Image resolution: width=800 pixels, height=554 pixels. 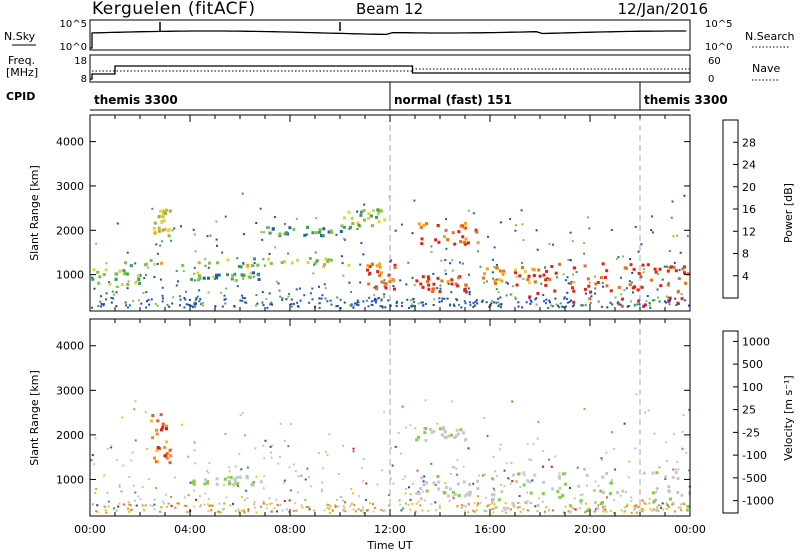 What do you see at coordinates (754, 478) in the screenshot?
I see `colorbar-tick-label: -500` at bounding box center [754, 478].